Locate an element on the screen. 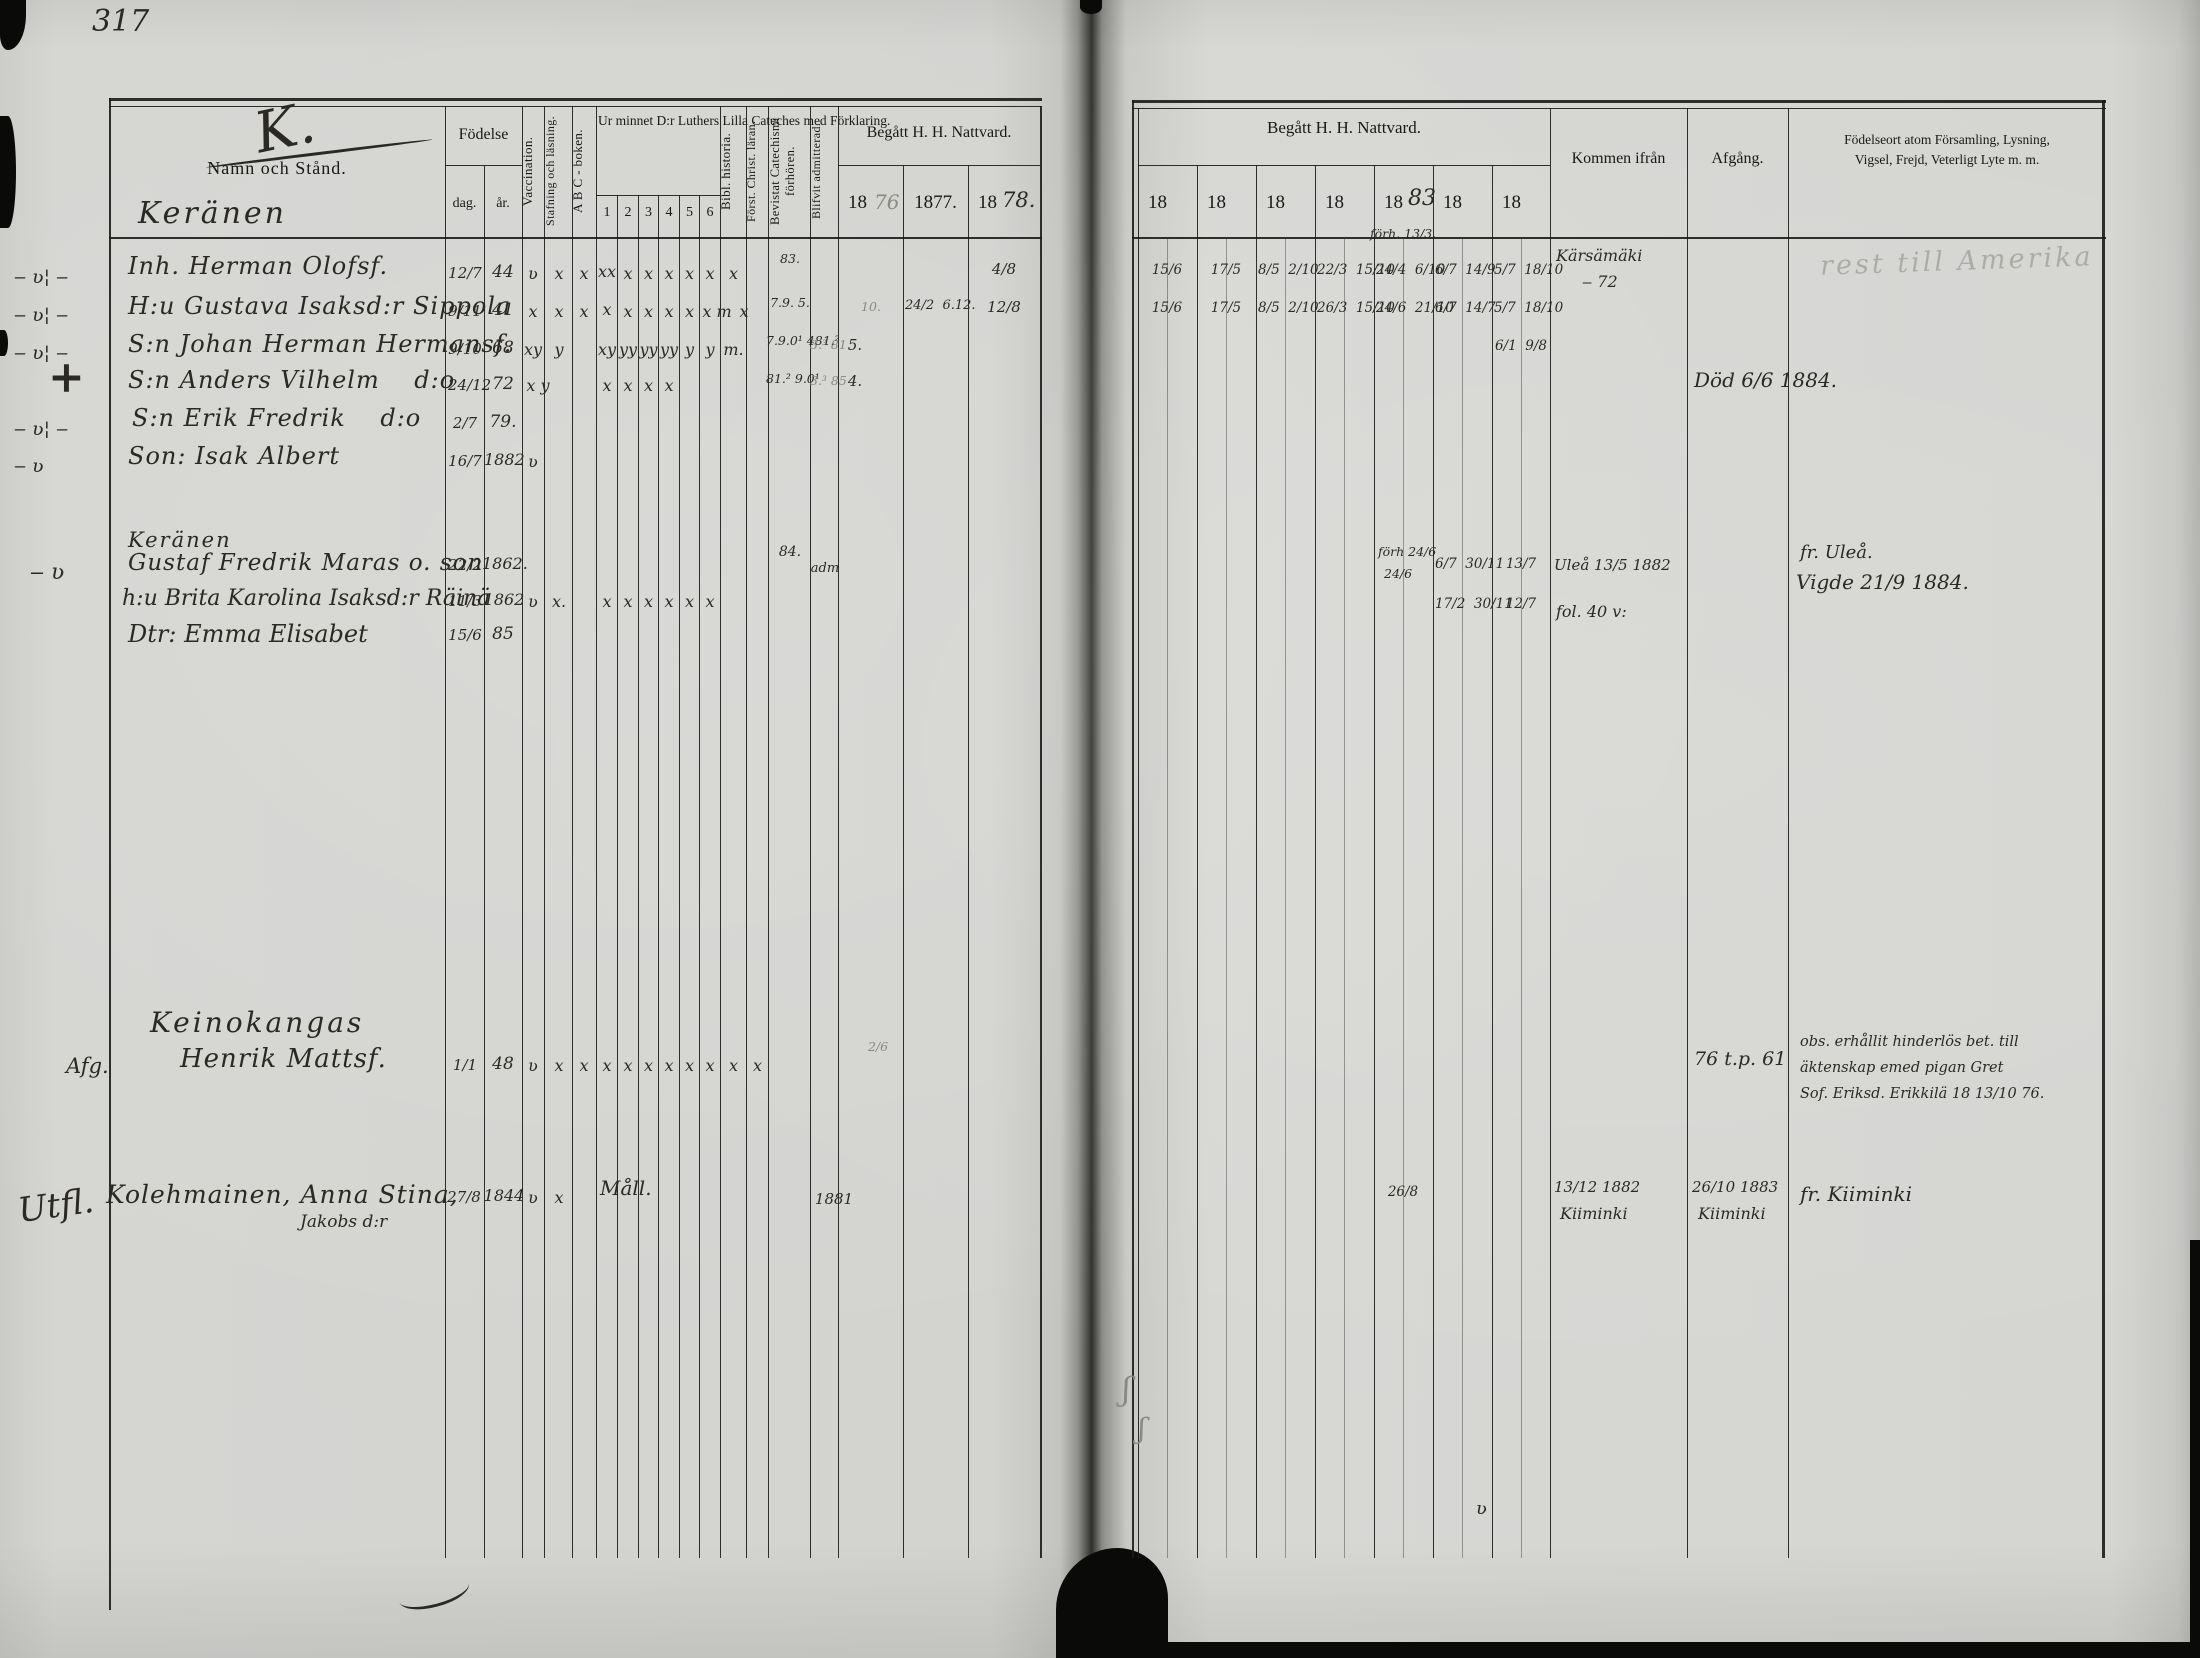 Image resolution: width=2200 pixels, height=1658 pixels. cell-communion: 1881 is located at coordinates (834, 1199).